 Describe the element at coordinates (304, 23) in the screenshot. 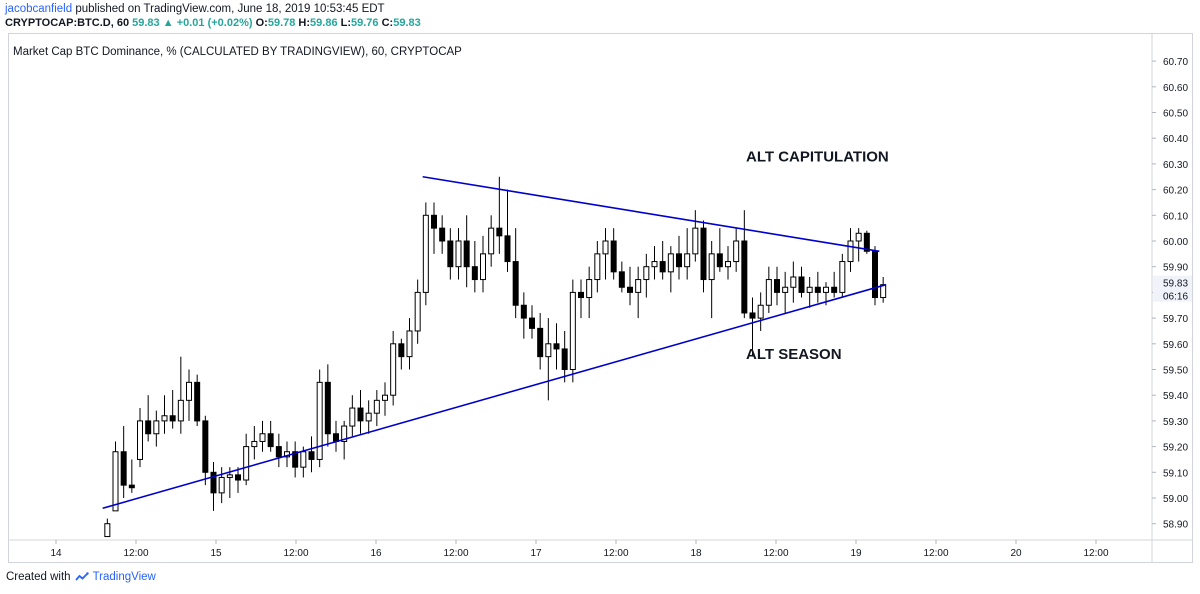

I see `high-label: H:` at that location.